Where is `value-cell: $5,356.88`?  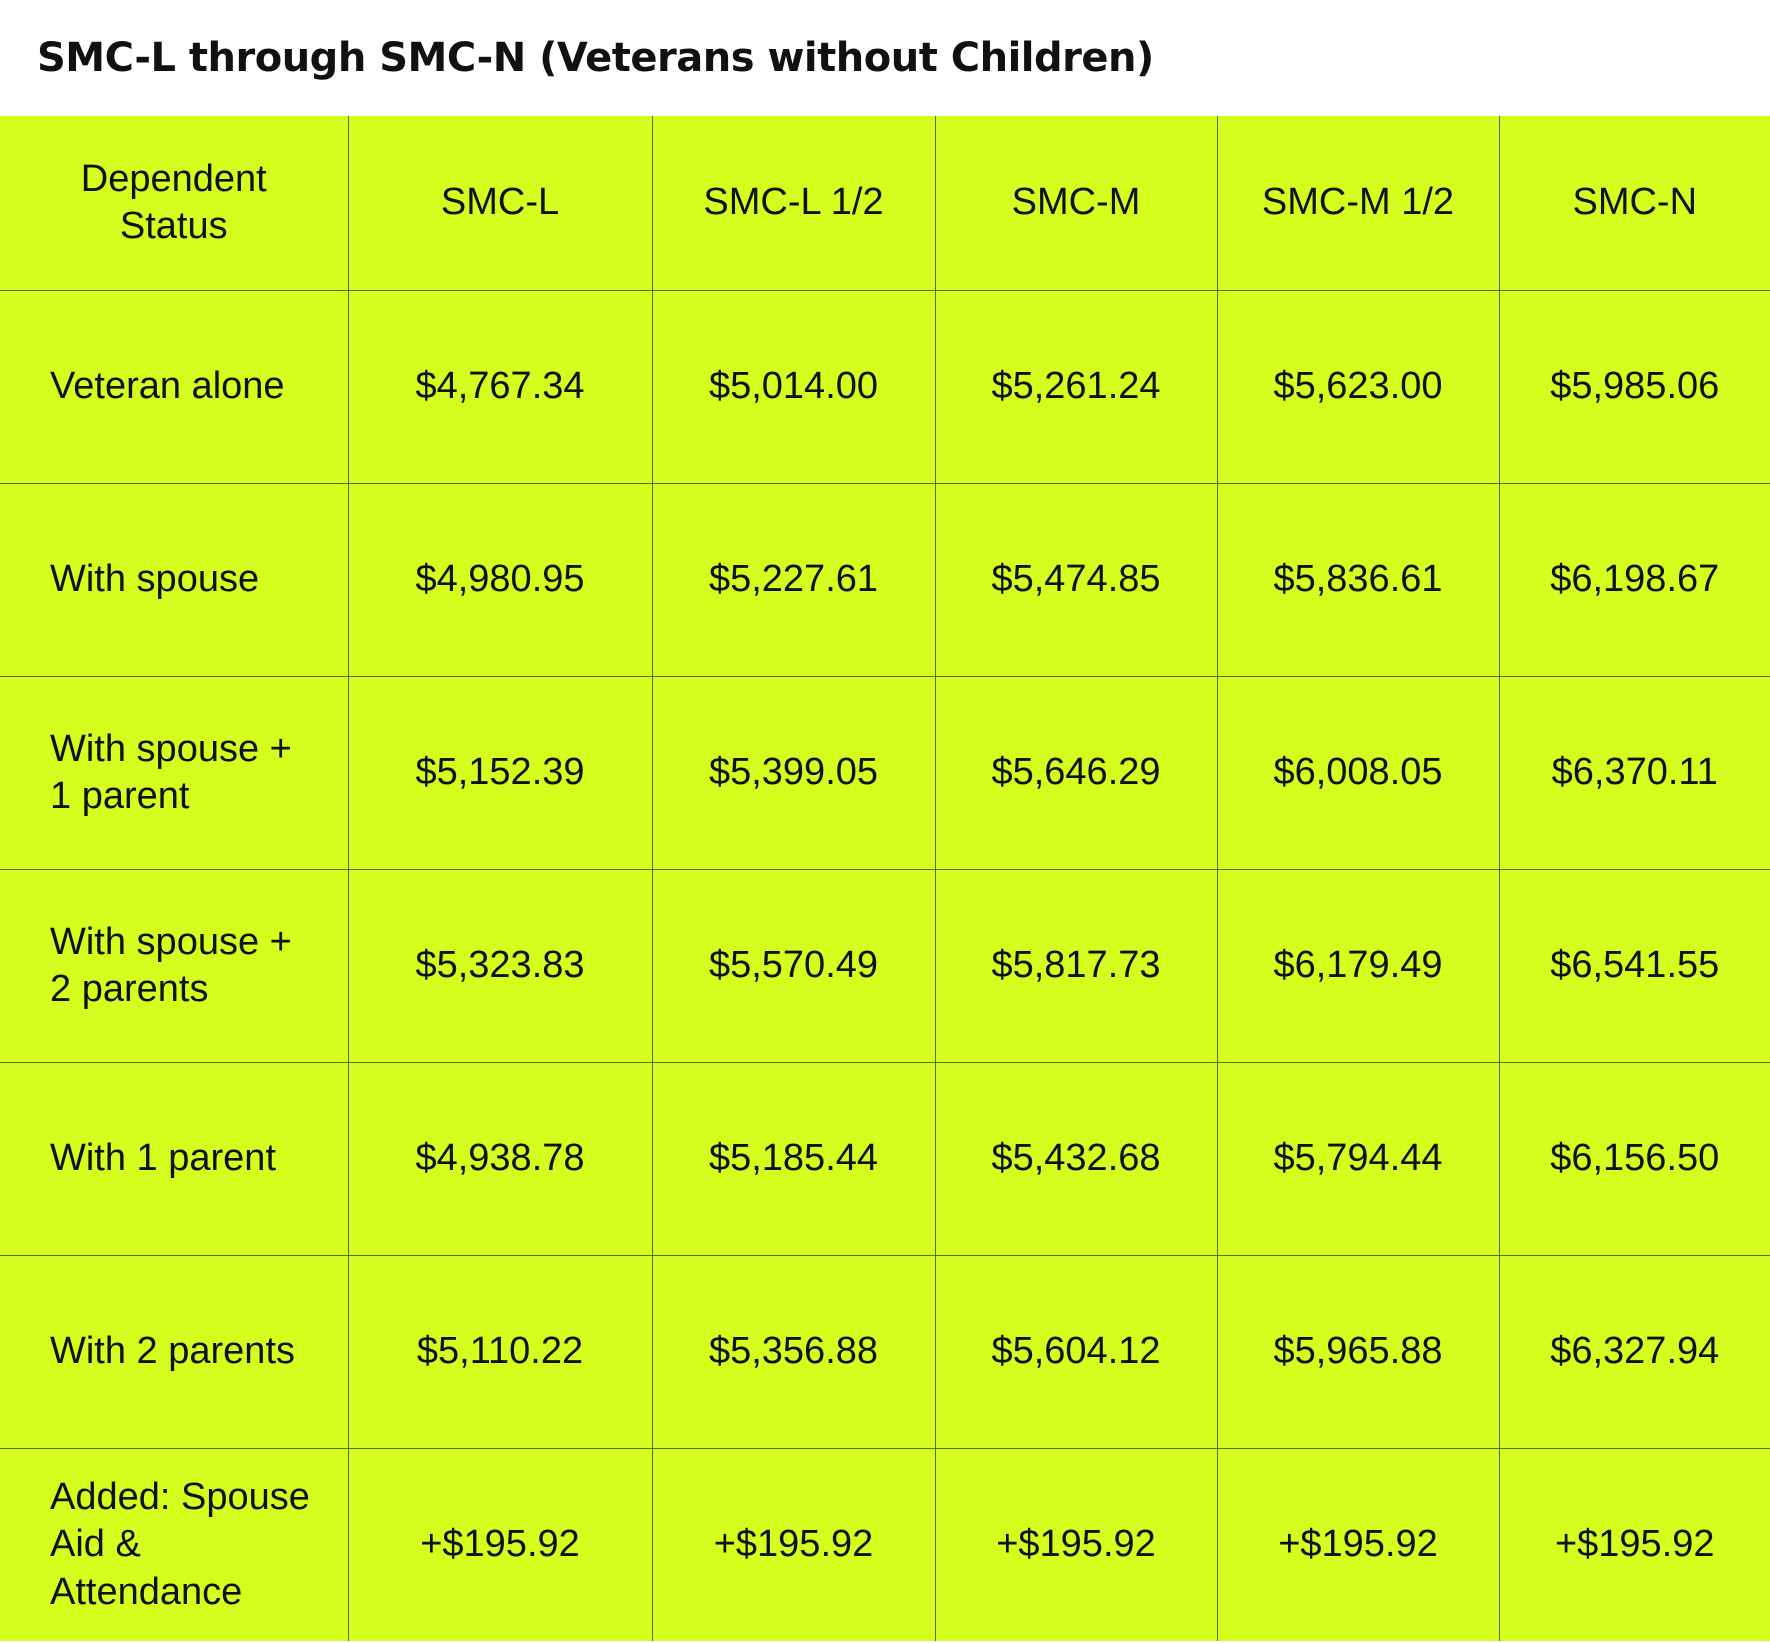
value-cell: $5,356.88 is located at coordinates (793, 1352).